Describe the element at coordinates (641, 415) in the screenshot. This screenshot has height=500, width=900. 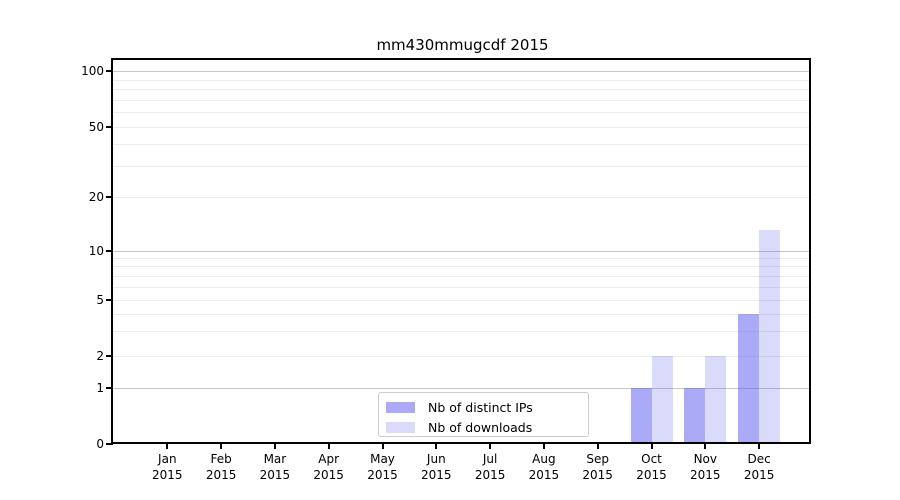
I see `bar-distinct-ips-oct` at that location.